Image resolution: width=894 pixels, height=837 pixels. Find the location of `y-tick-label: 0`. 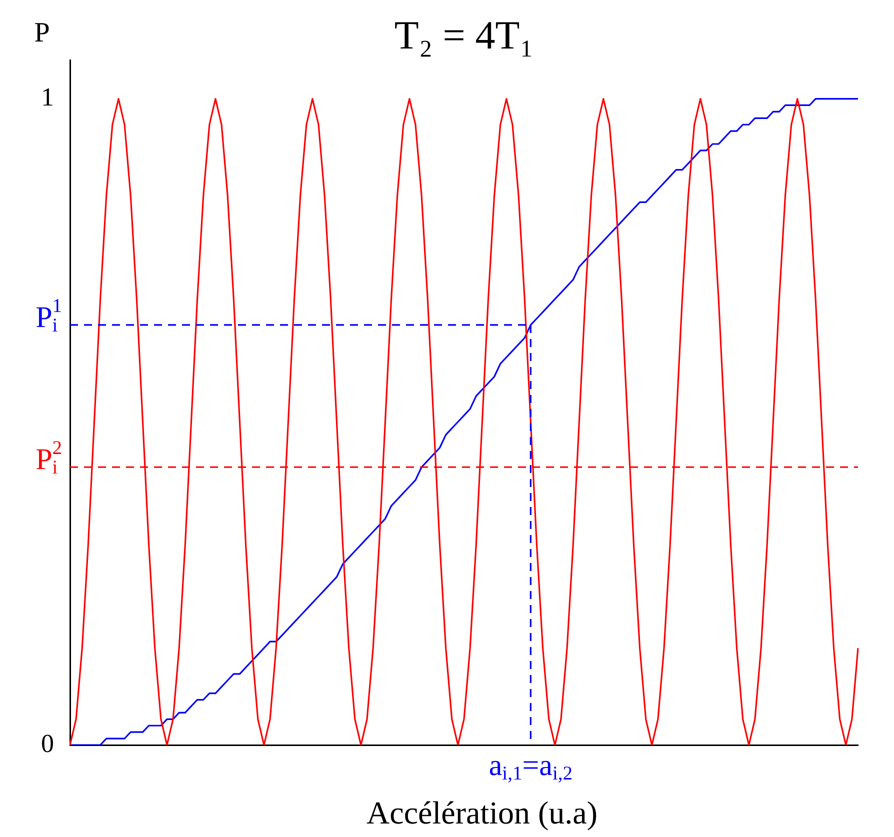

y-tick-label: 0 is located at coordinates (47, 743).